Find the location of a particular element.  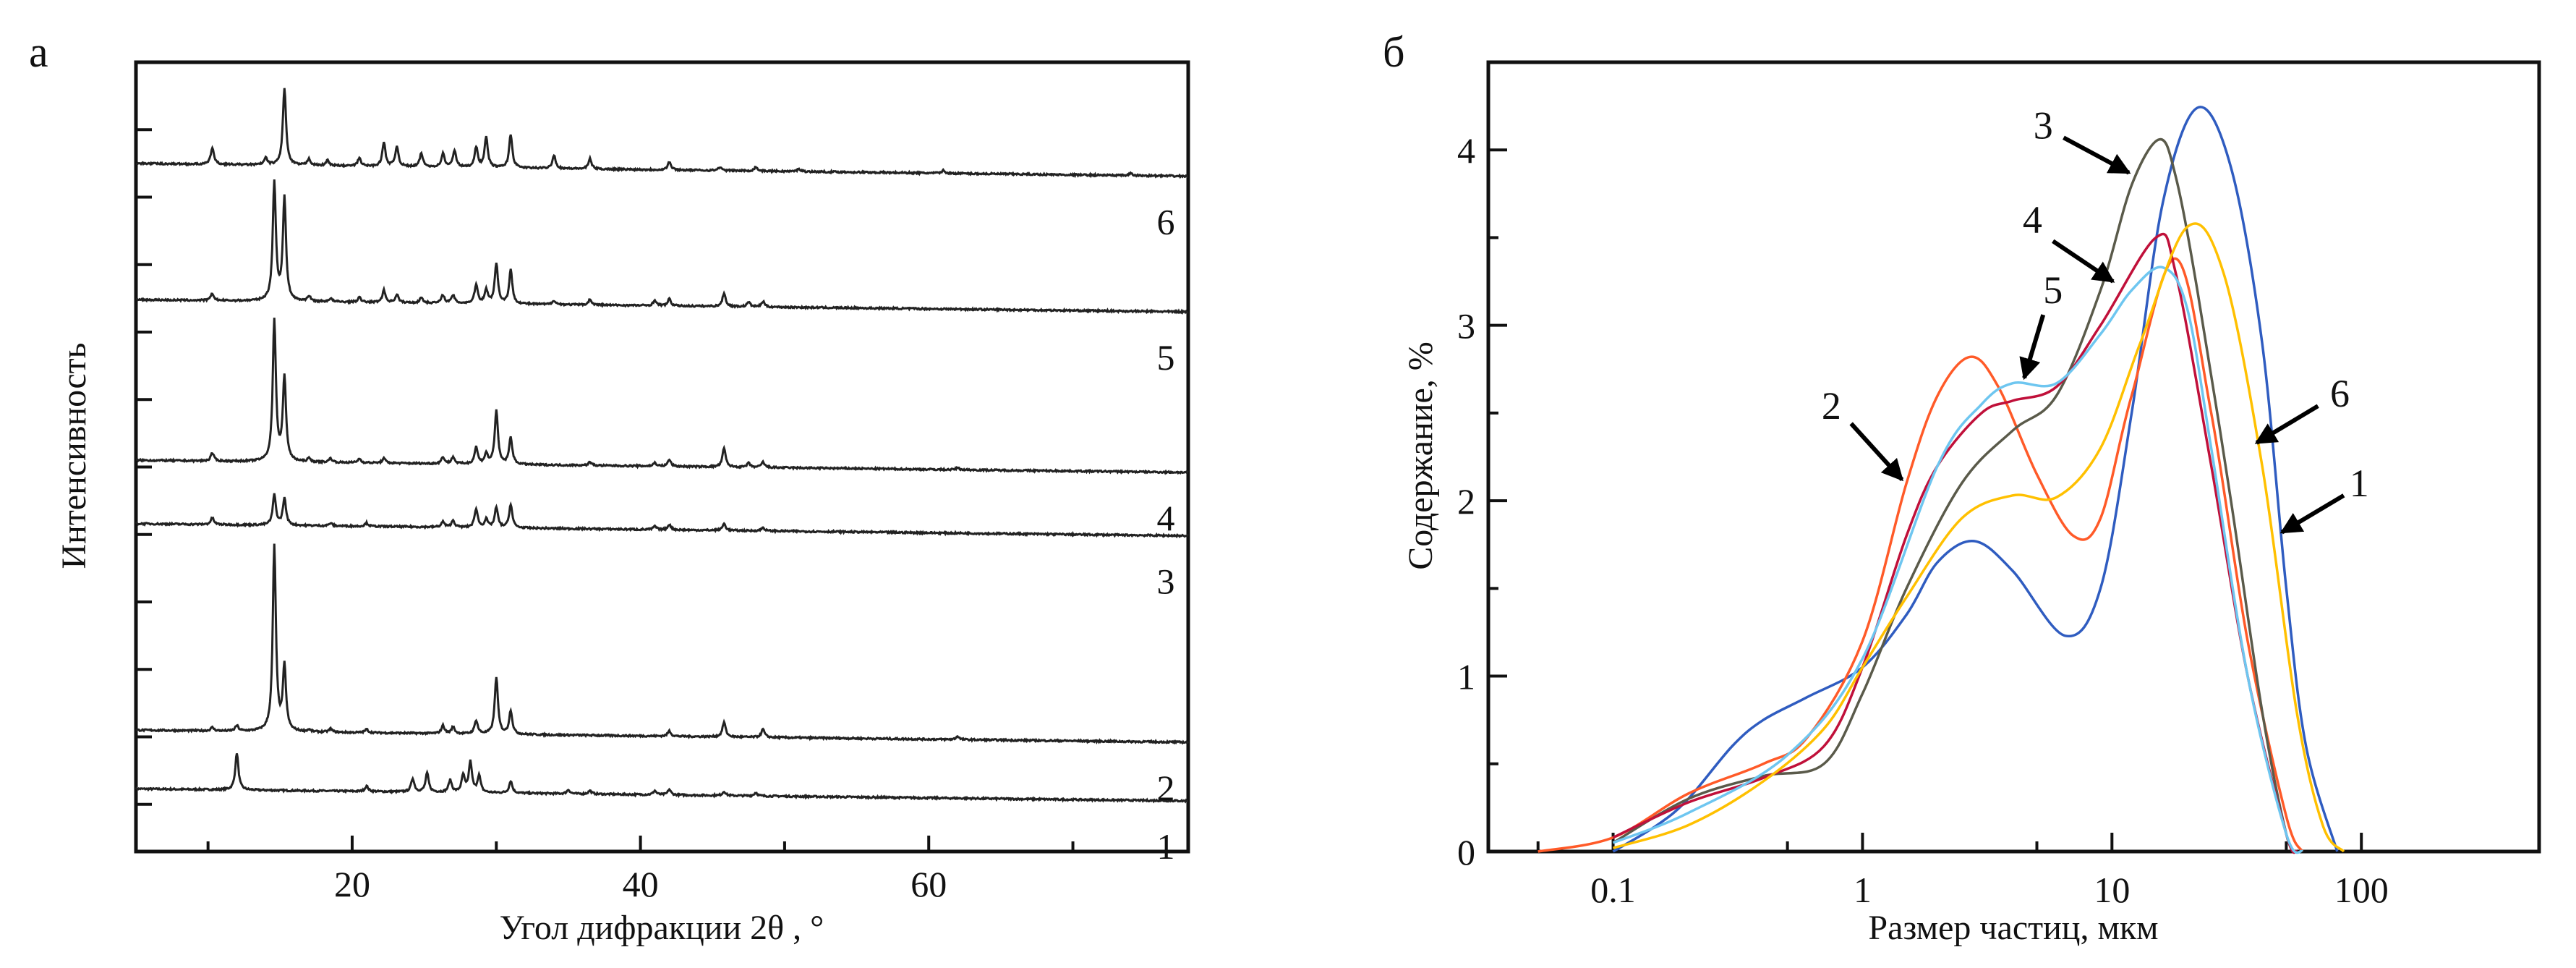

panel-label-b: б is located at coordinates (1394, 52).